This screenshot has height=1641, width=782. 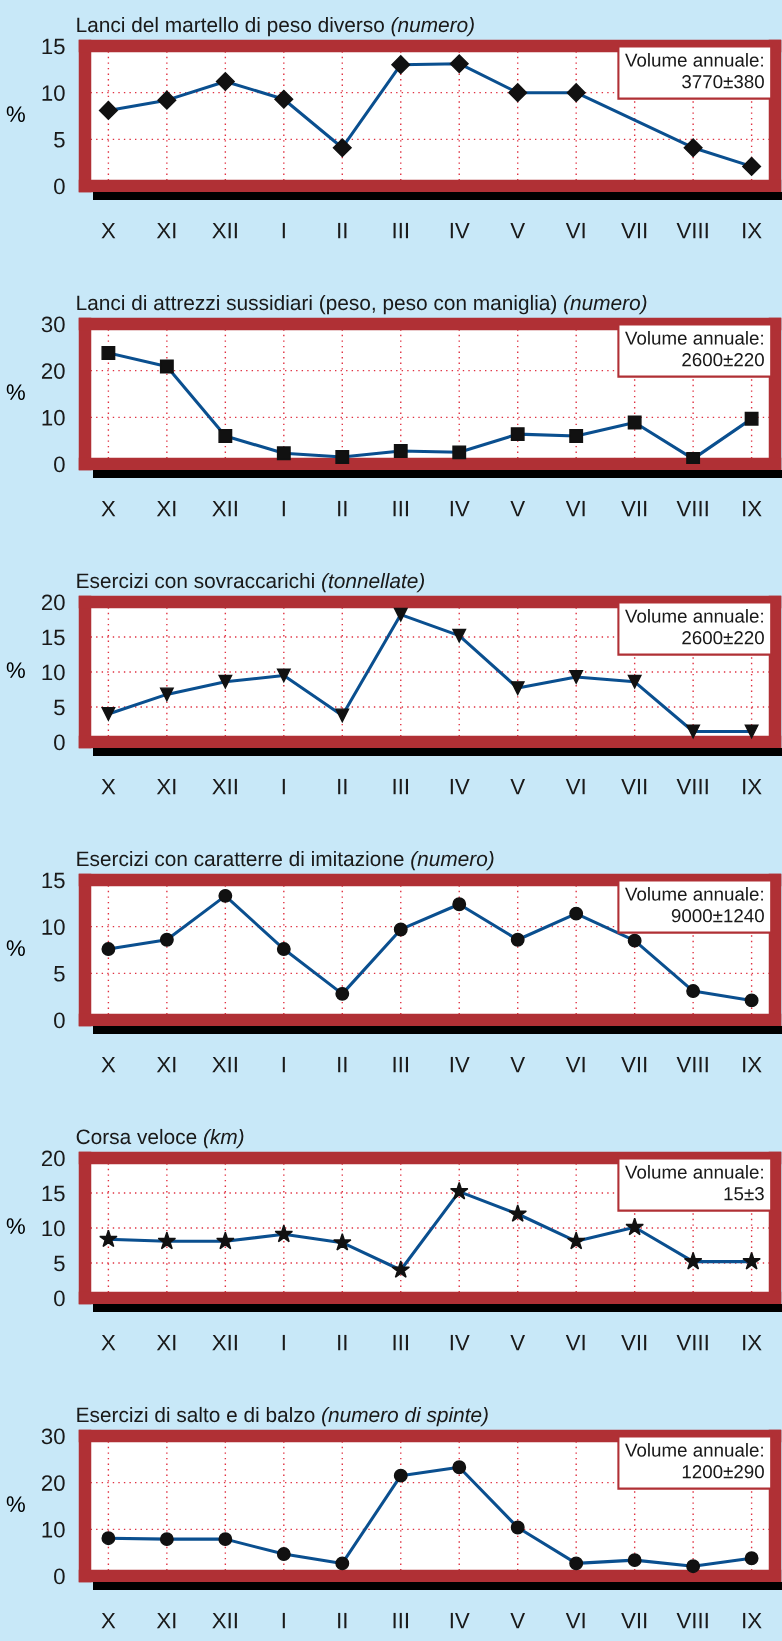 What do you see at coordinates (694, 1183) in the screenshot?
I see `annotation: Volume annuale: 15±3` at bounding box center [694, 1183].